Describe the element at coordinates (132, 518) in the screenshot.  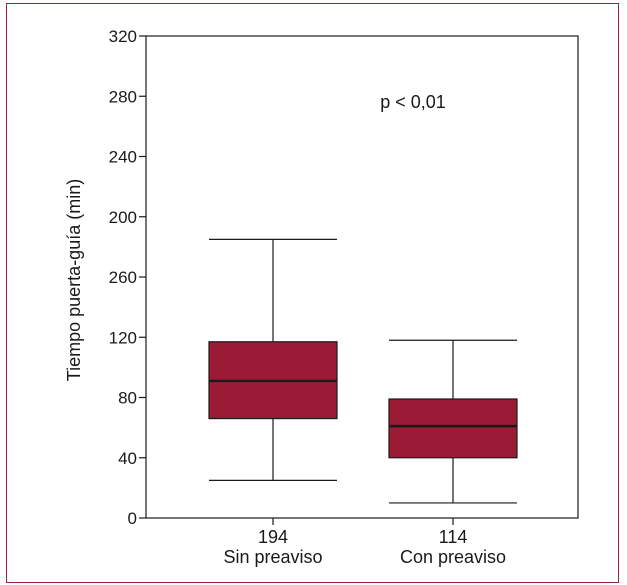
I see `y-tick-label: 0` at that location.